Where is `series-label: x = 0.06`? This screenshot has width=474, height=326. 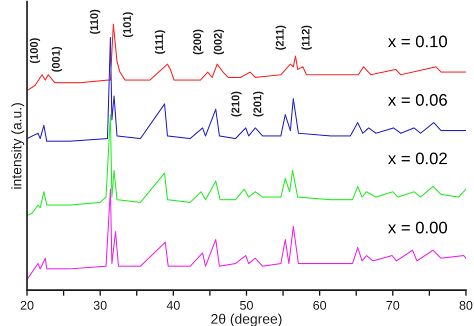
series-label: x = 0.06 is located at coordinates (417, 100).